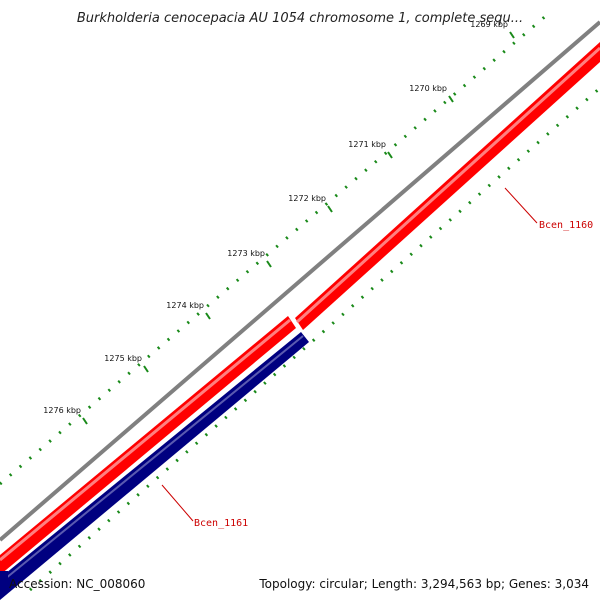  I want to click on tick-label: 1273 kbp, so click(246, 253).